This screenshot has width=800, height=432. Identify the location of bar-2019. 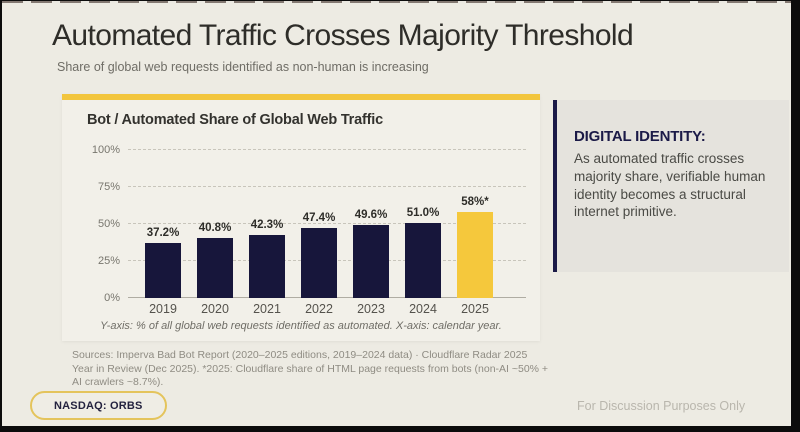
(163, 270).